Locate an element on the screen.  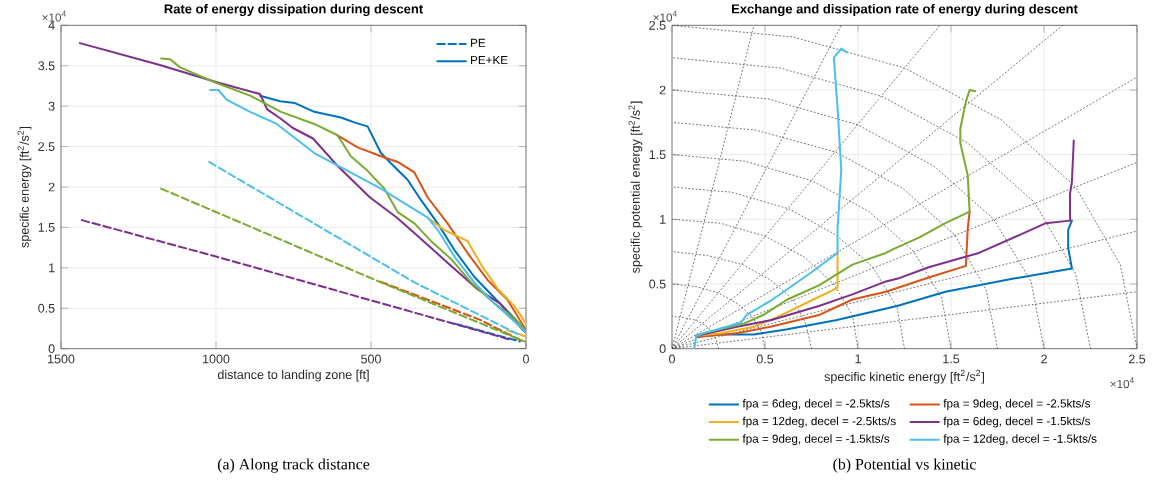
x-tick-label: 500 is located at coordinates (371, 359).